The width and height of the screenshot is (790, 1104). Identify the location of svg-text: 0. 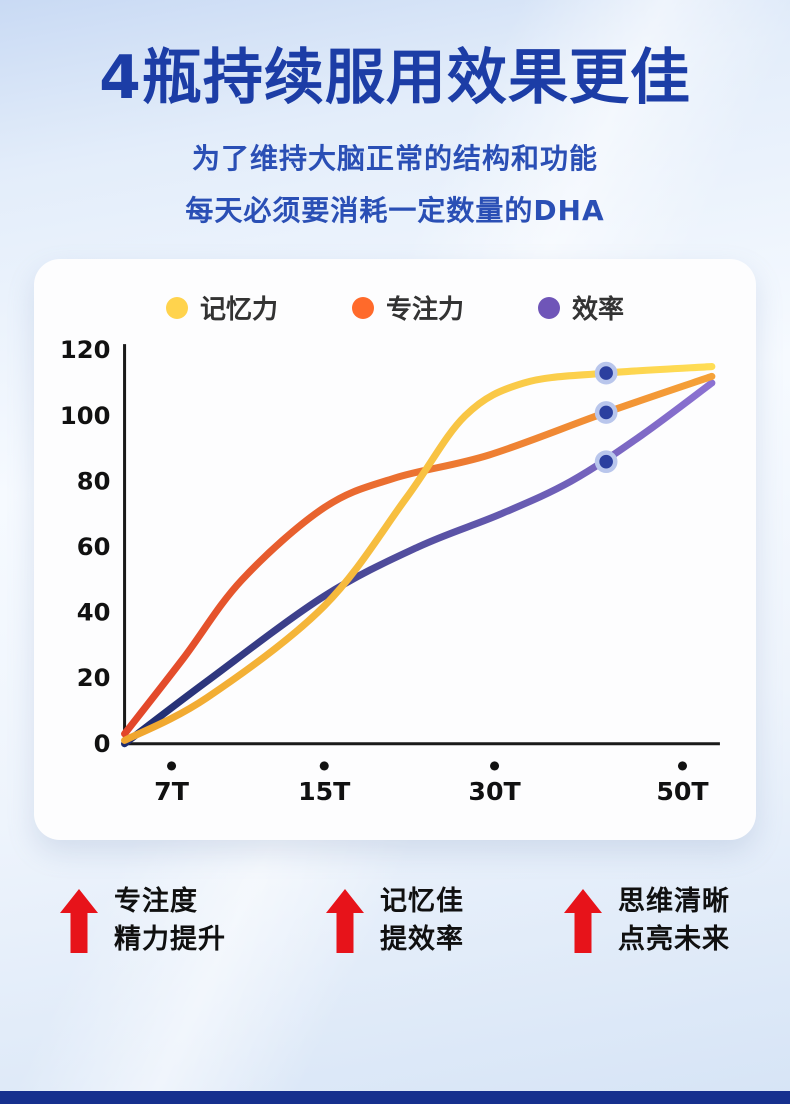
(102, 744).